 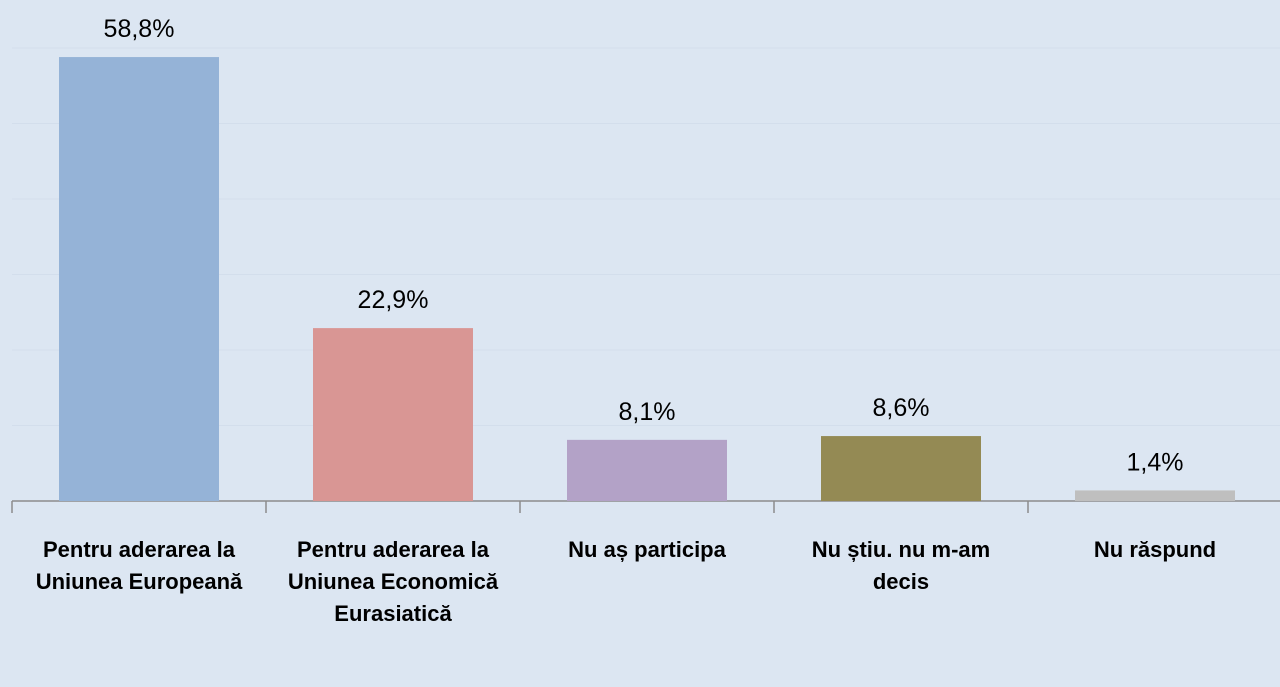 I want to click on x-tick-label: Nu răspund, so click(x=1155, y=549).